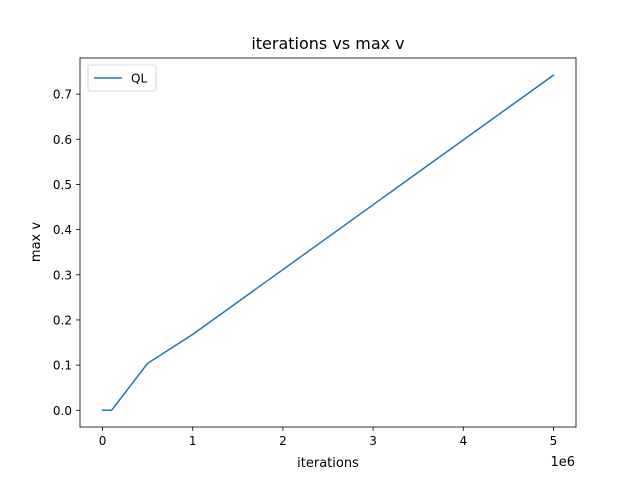 The width and height of the screenshot is (640, 480). Describe the element at coordinates (328, 463) in the screenshot. I see `x-axis-label: iterations` at that location.